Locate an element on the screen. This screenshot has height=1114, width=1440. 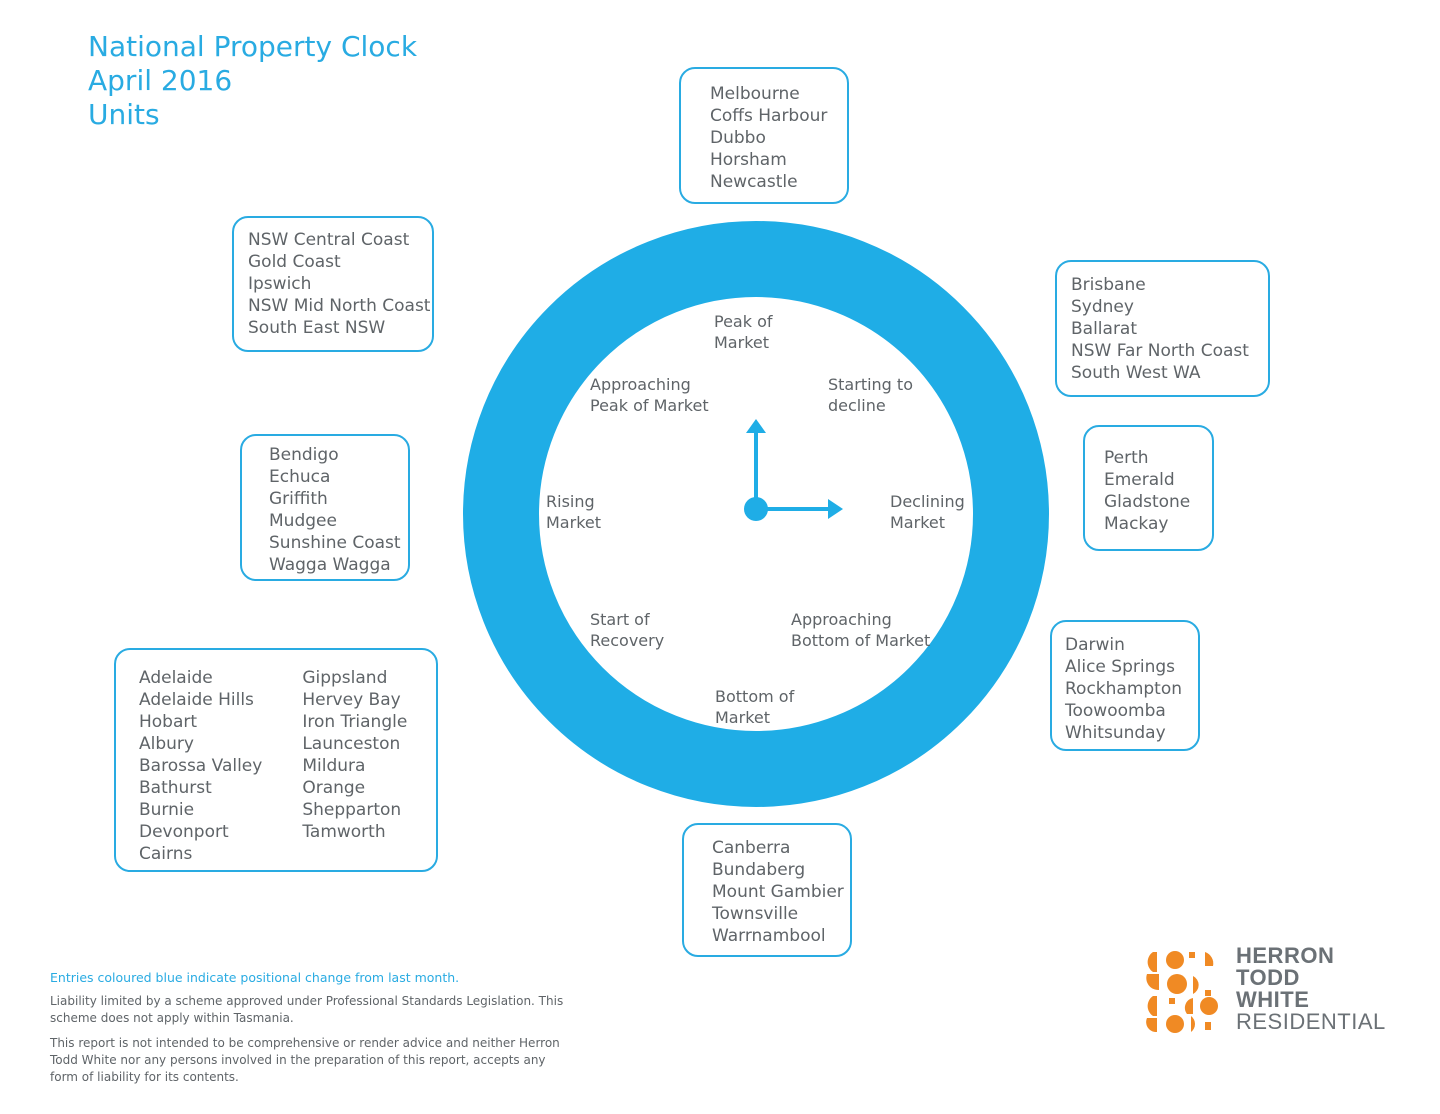
phase-peak: Peak of Market is located at coordinates (743, 332).